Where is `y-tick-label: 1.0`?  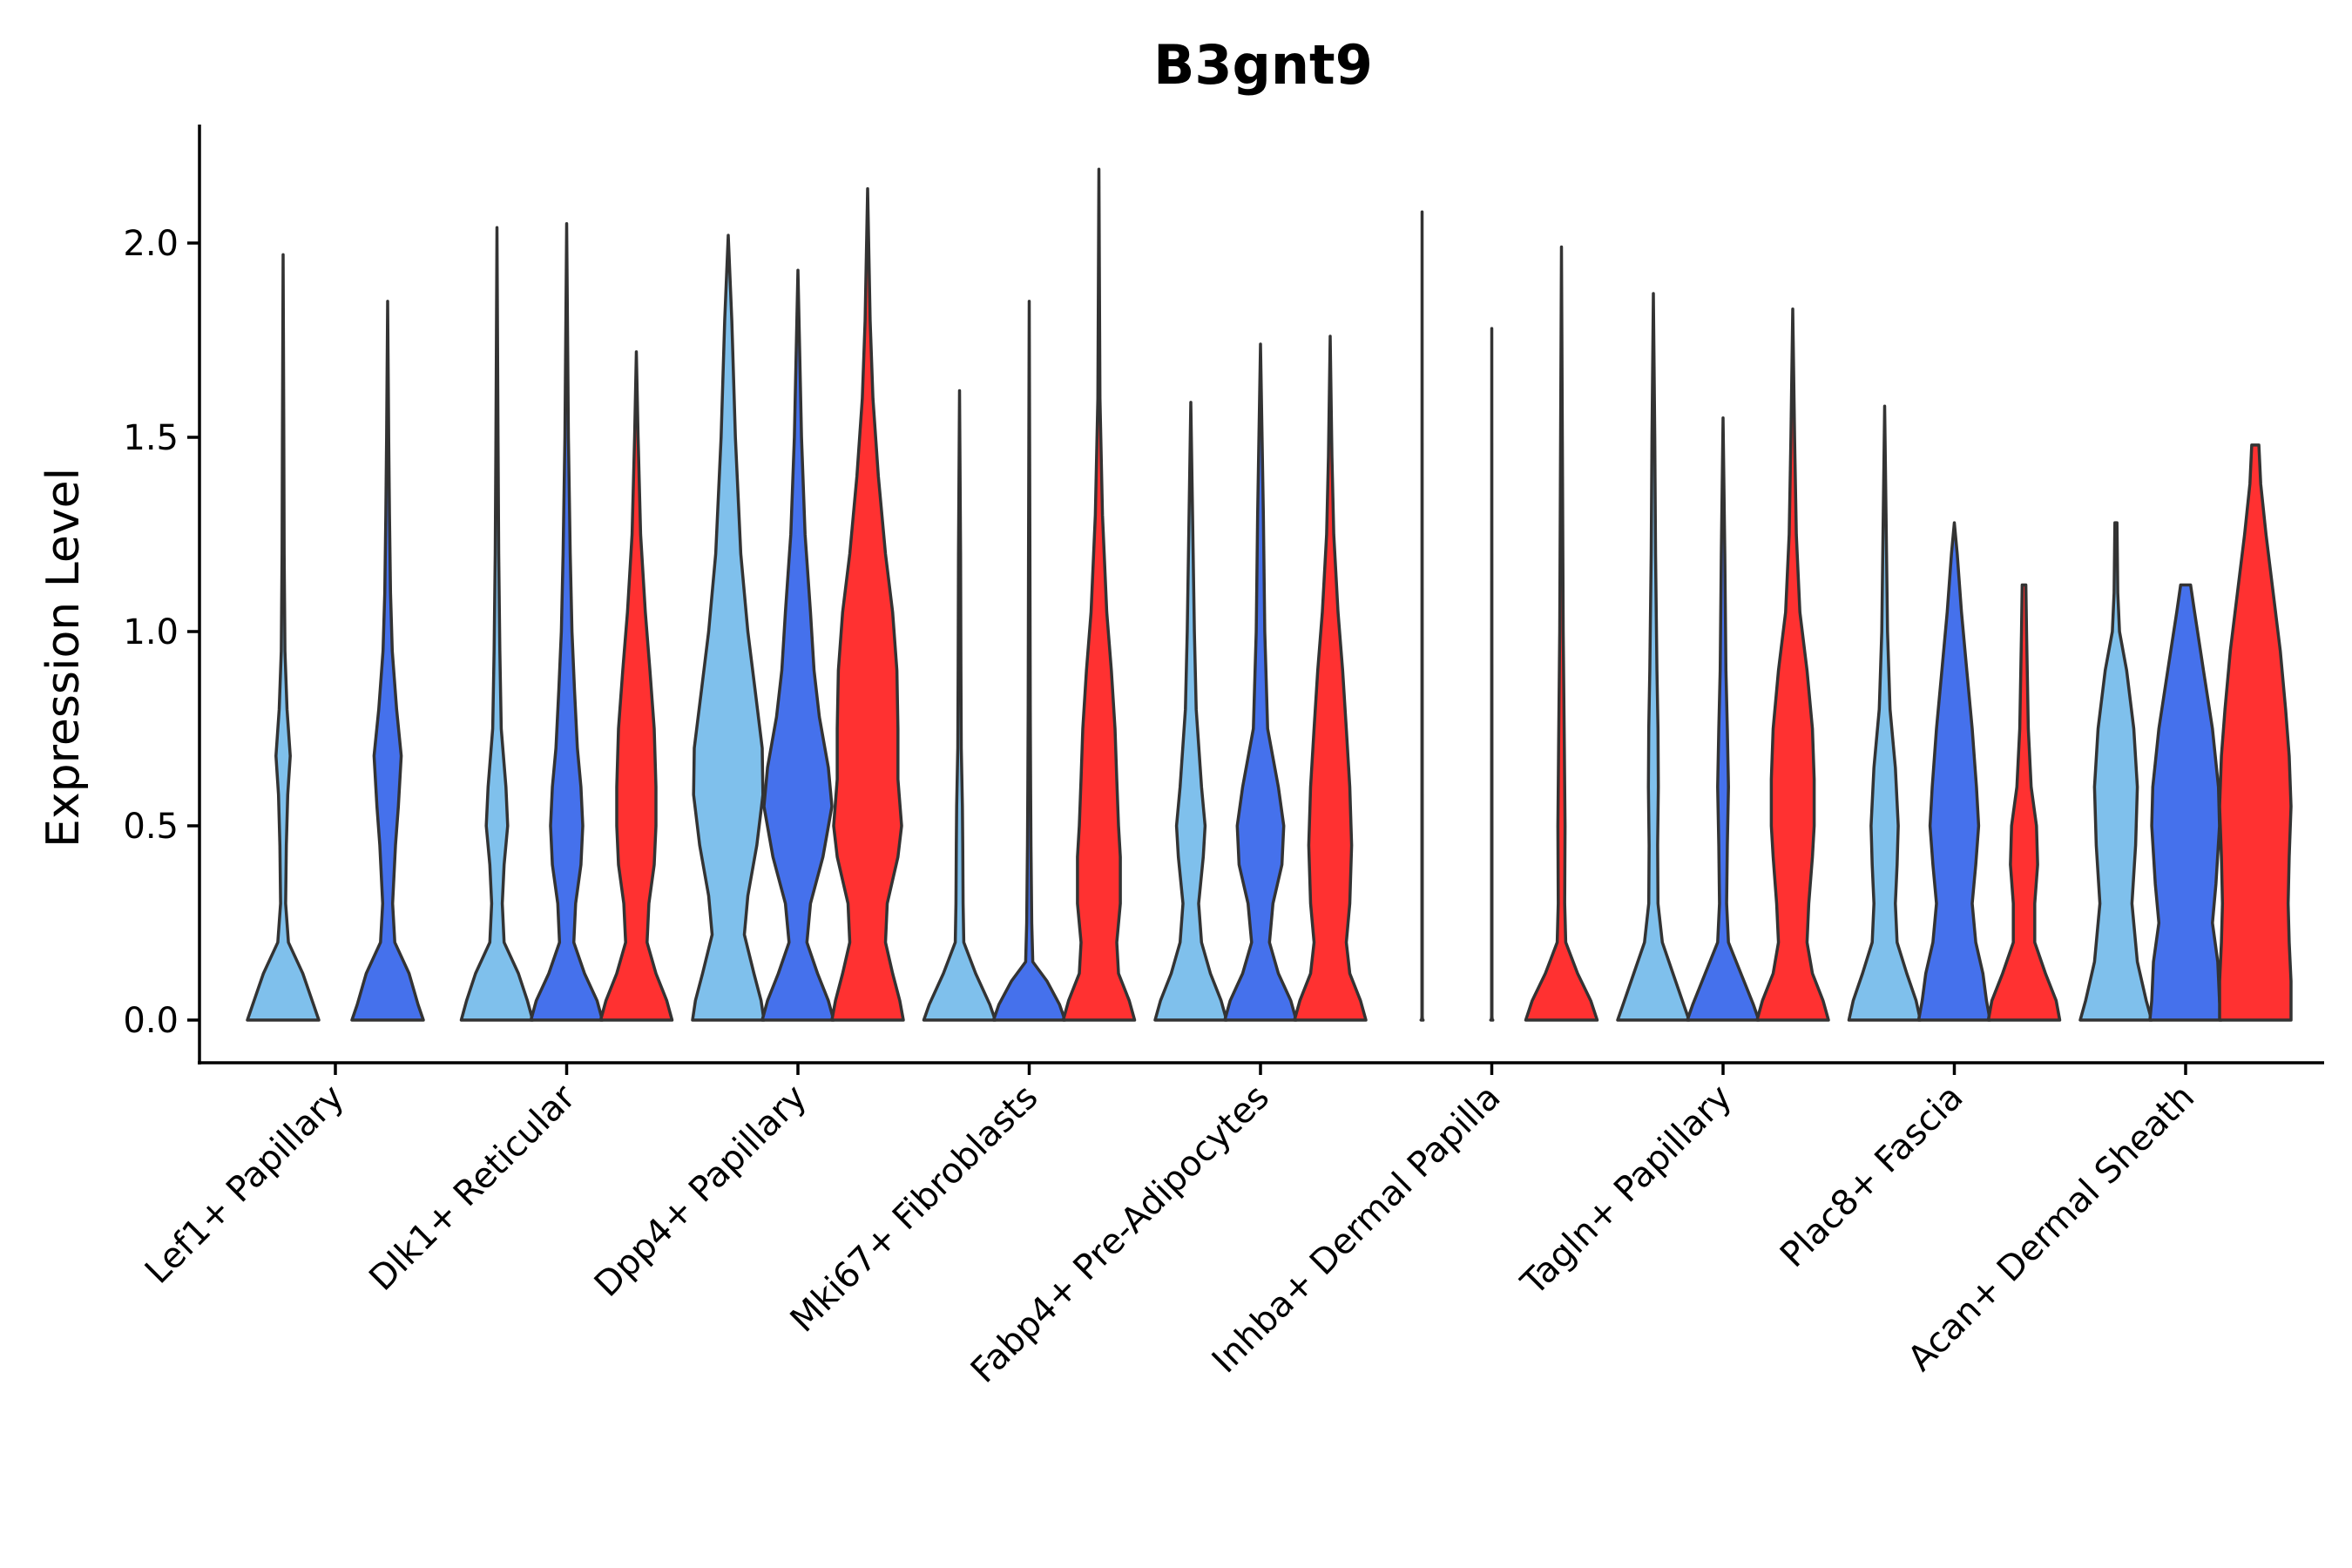
y-tick-label: 1.0 is located at coordinates (151, 632).